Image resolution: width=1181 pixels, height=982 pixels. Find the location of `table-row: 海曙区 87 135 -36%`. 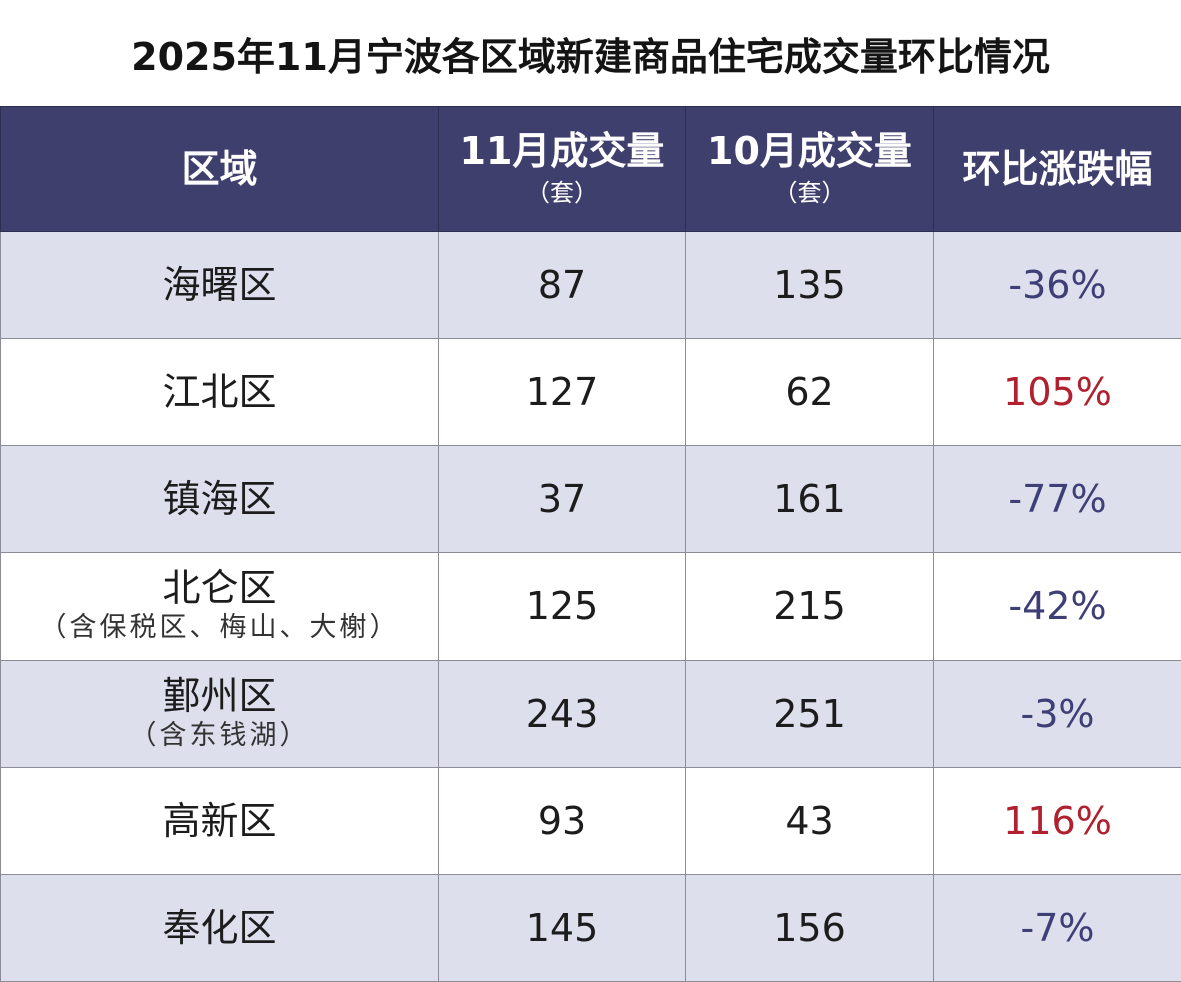

table-row: 海曙区 87 135 -36% is located at coordinates (590, 285).